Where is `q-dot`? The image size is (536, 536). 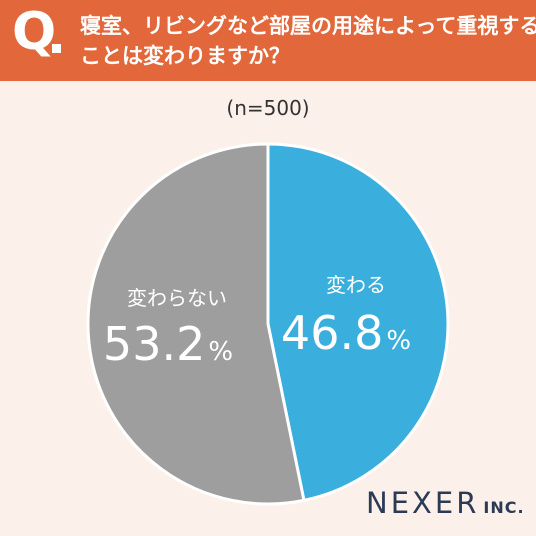
q-dot is located at coordinates (56, 48).